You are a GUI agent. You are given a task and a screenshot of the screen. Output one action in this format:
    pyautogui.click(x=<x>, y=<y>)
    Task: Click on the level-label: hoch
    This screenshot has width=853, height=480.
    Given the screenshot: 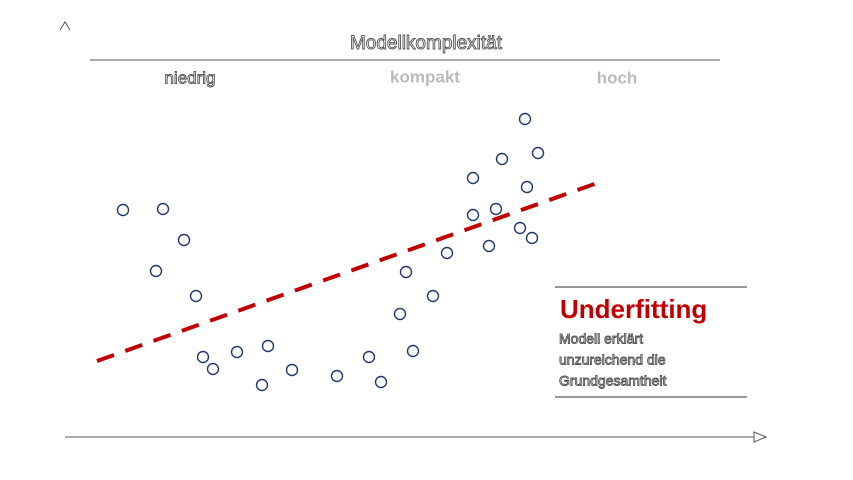 What is the action you would take?
    pyautogui.click(x=617, y=77)
    